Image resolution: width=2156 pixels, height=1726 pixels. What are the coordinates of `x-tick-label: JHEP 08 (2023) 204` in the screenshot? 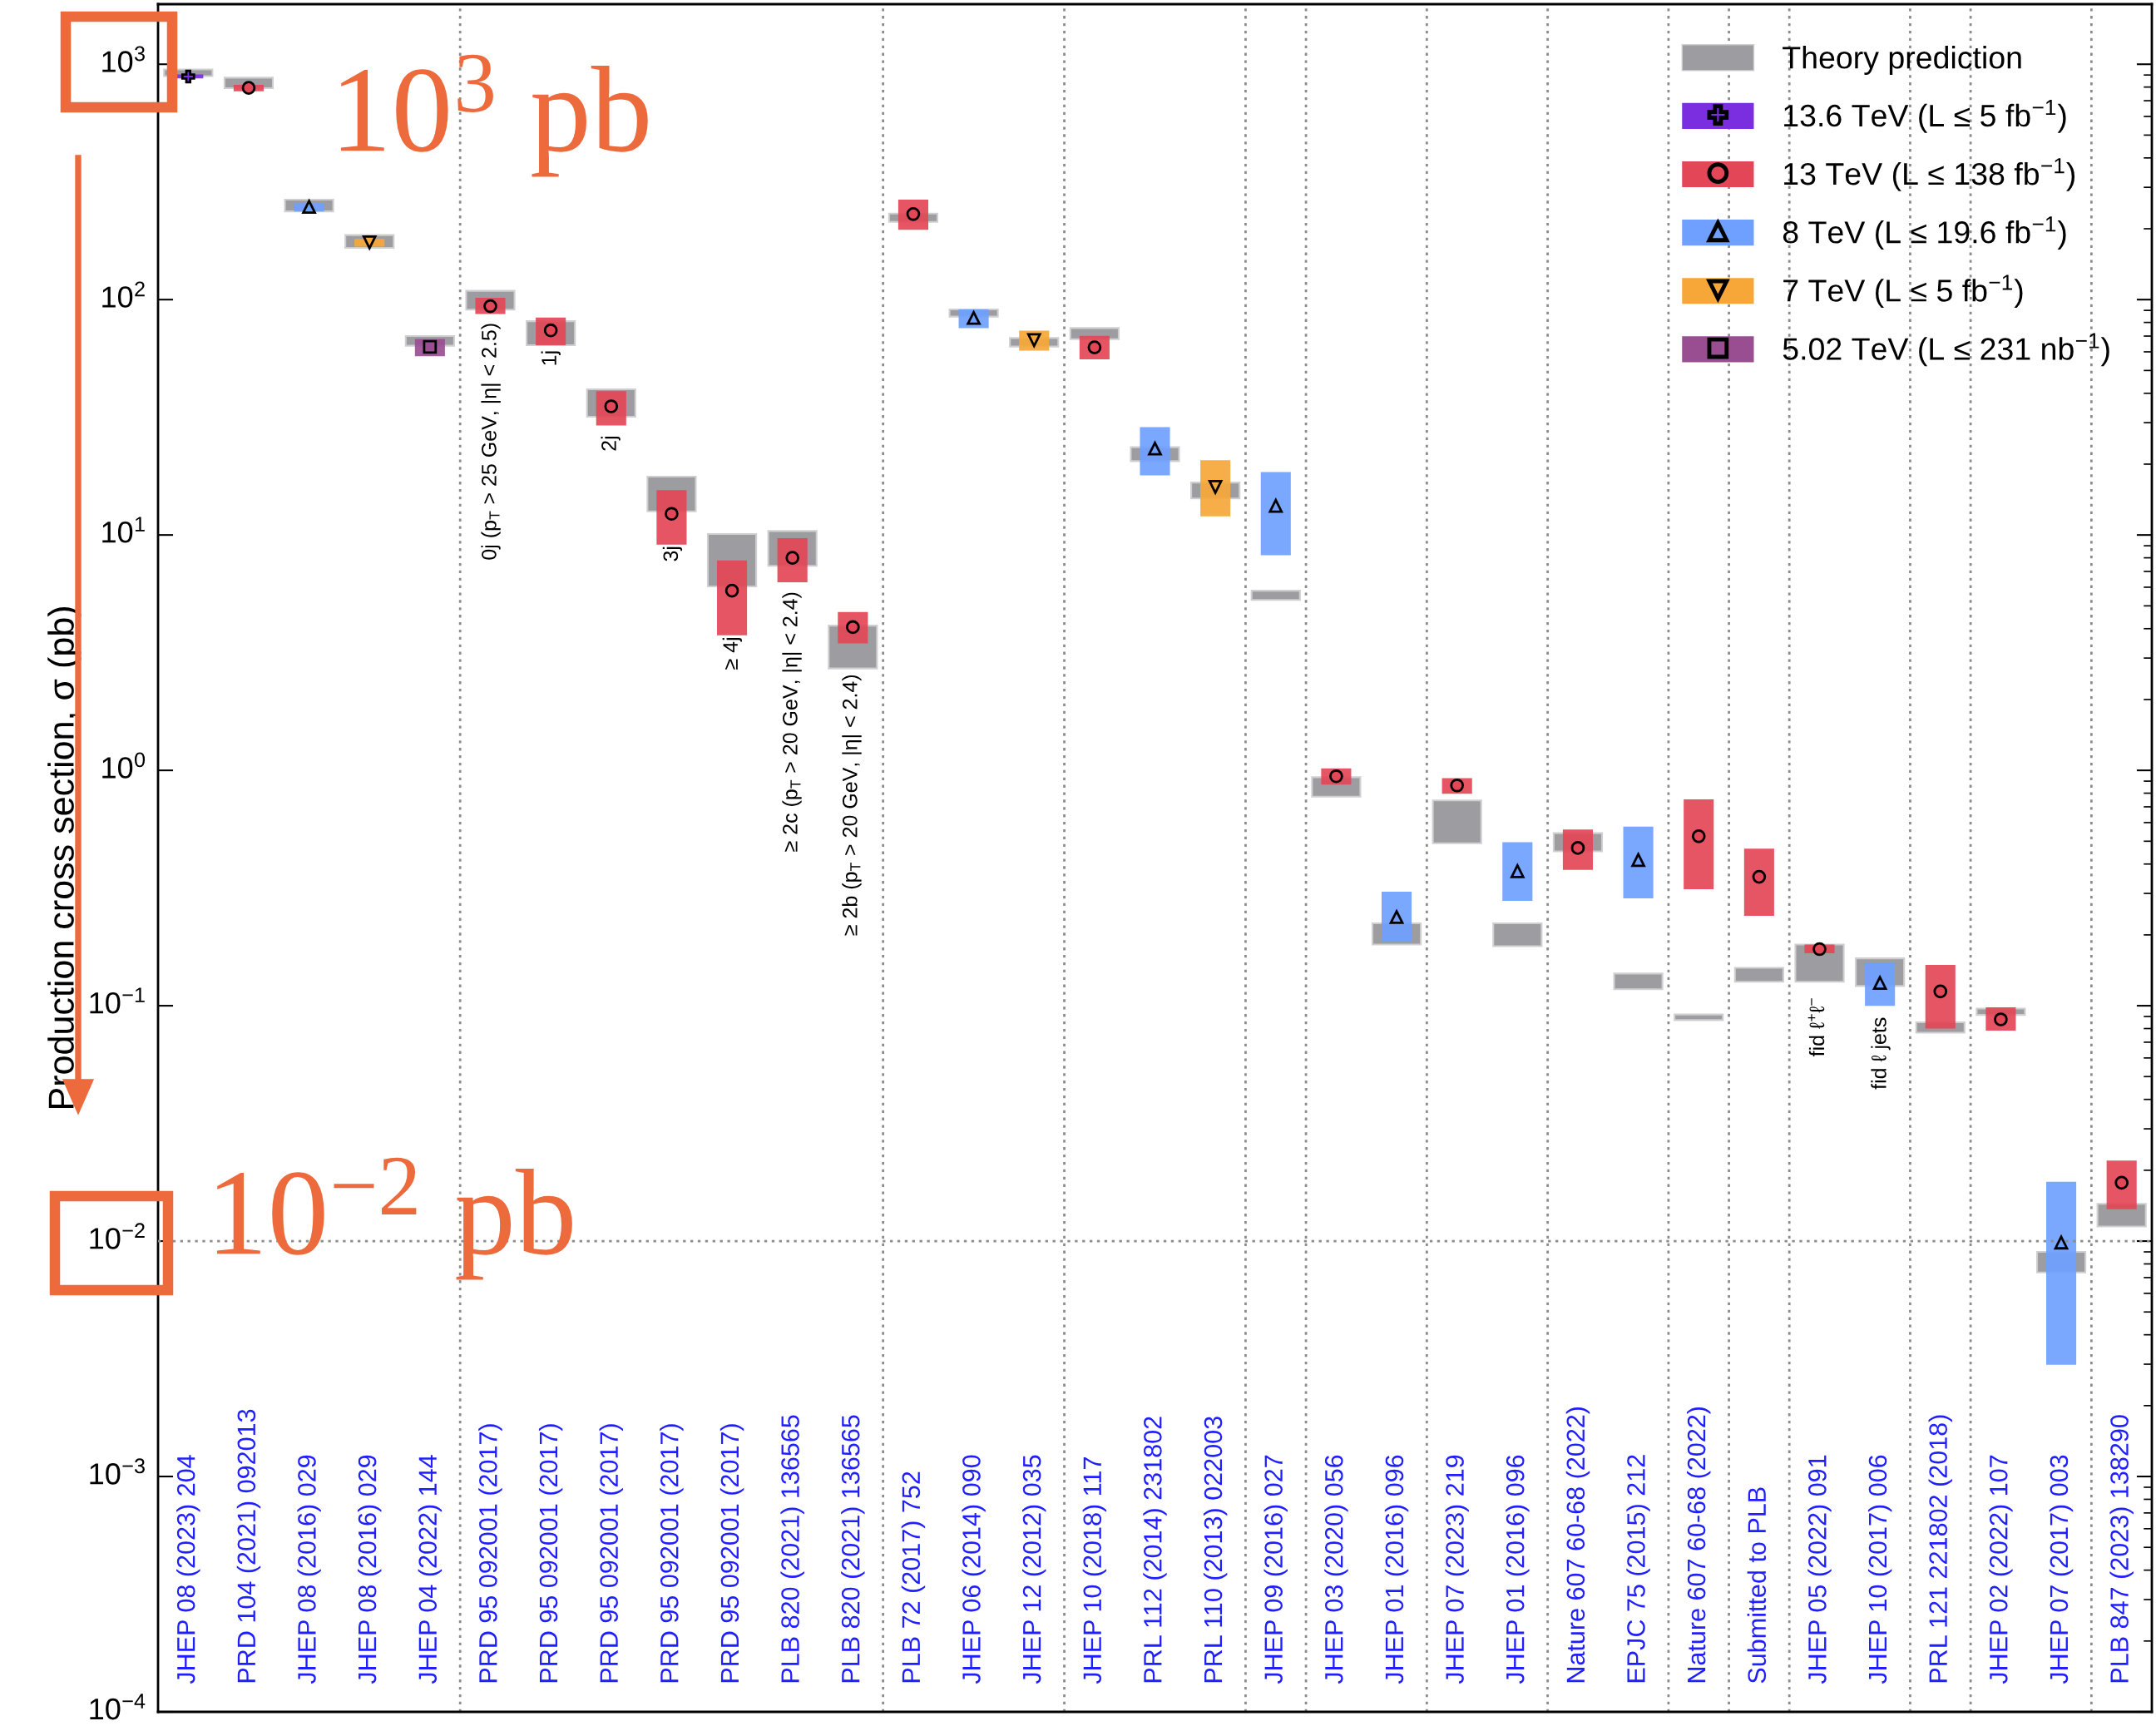 It's located at (188, 1569).